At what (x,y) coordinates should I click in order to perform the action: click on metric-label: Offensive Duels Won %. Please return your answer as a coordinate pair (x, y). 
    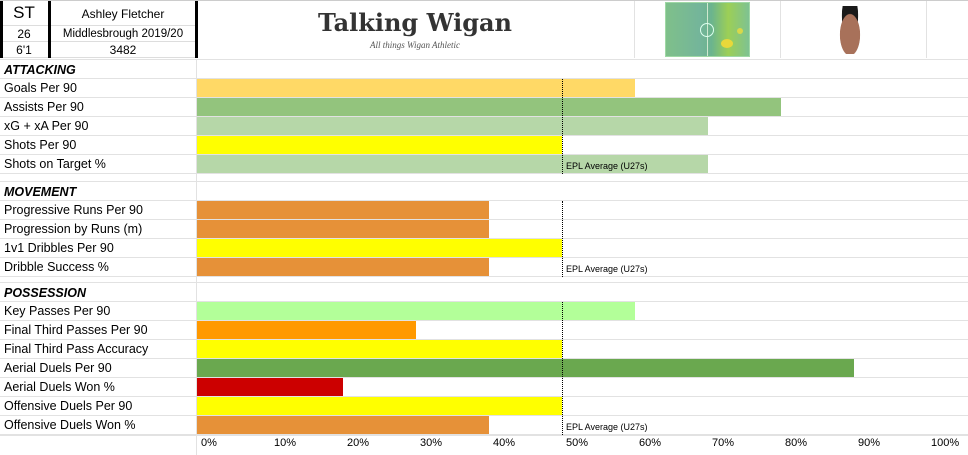
    Looking at the image, I should click on (70, 425).